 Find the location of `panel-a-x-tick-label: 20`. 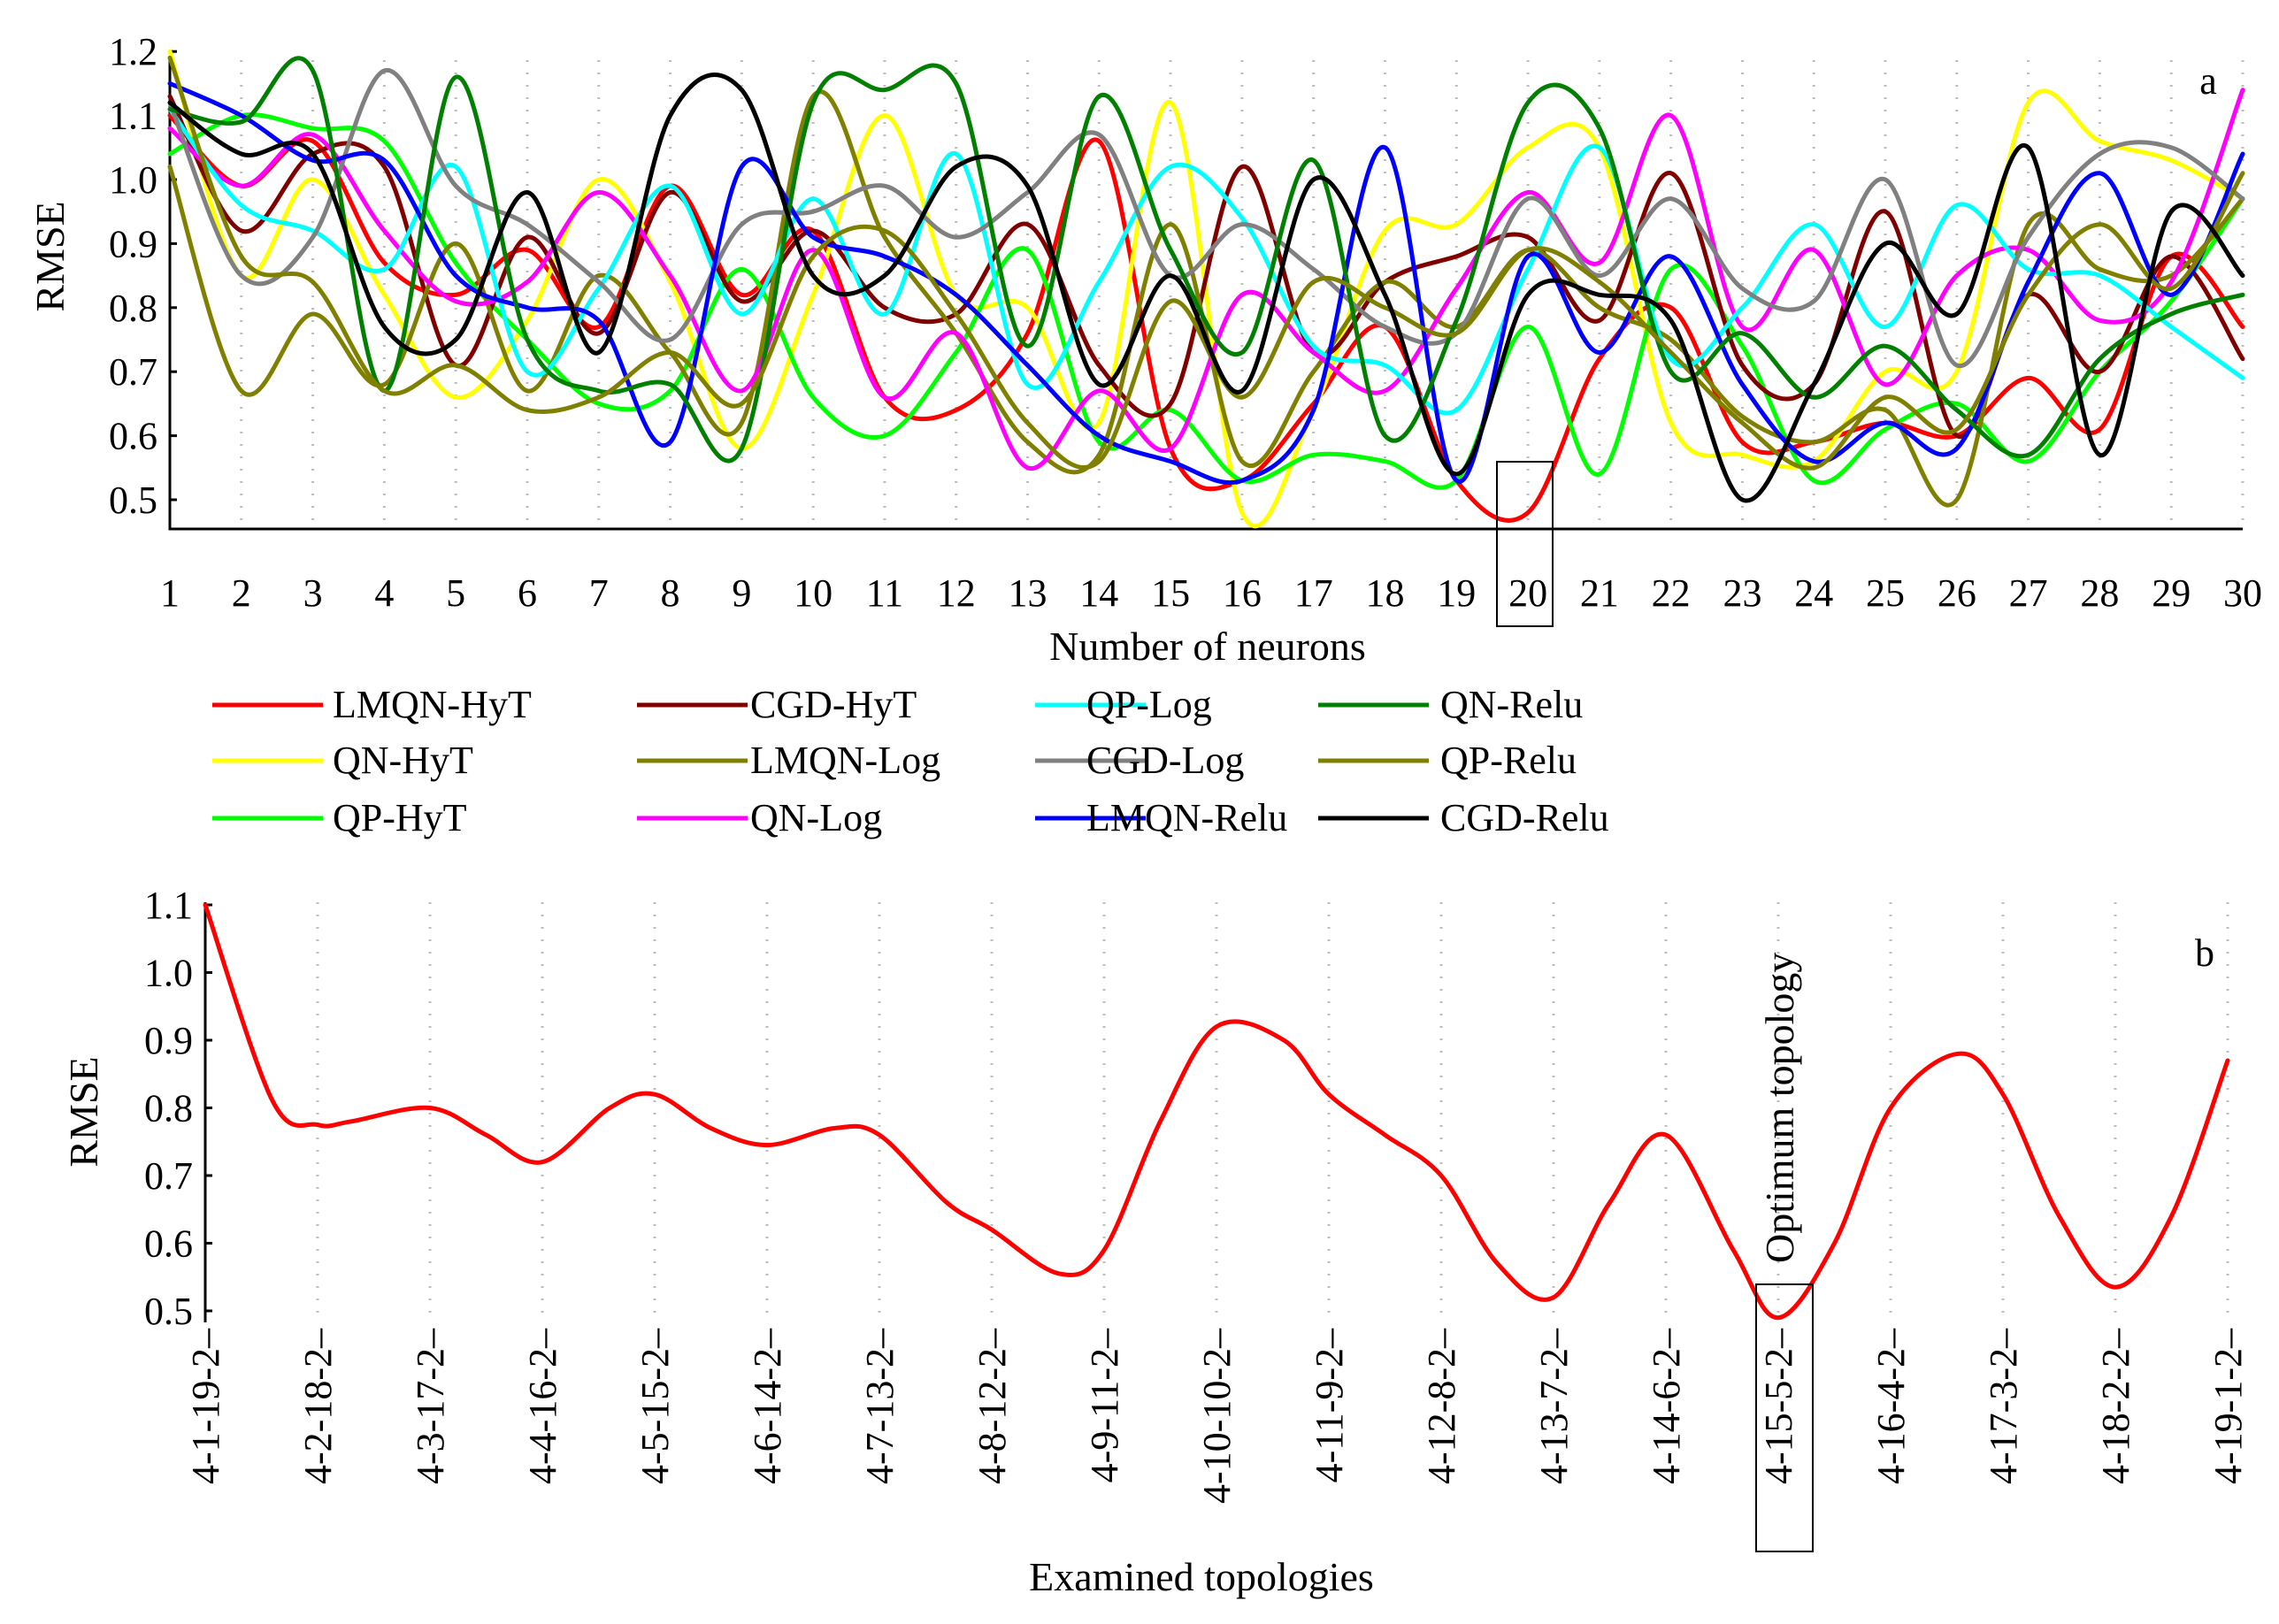

panel-a-x-tick-label: 20 is located at coordinates (1527, 593).